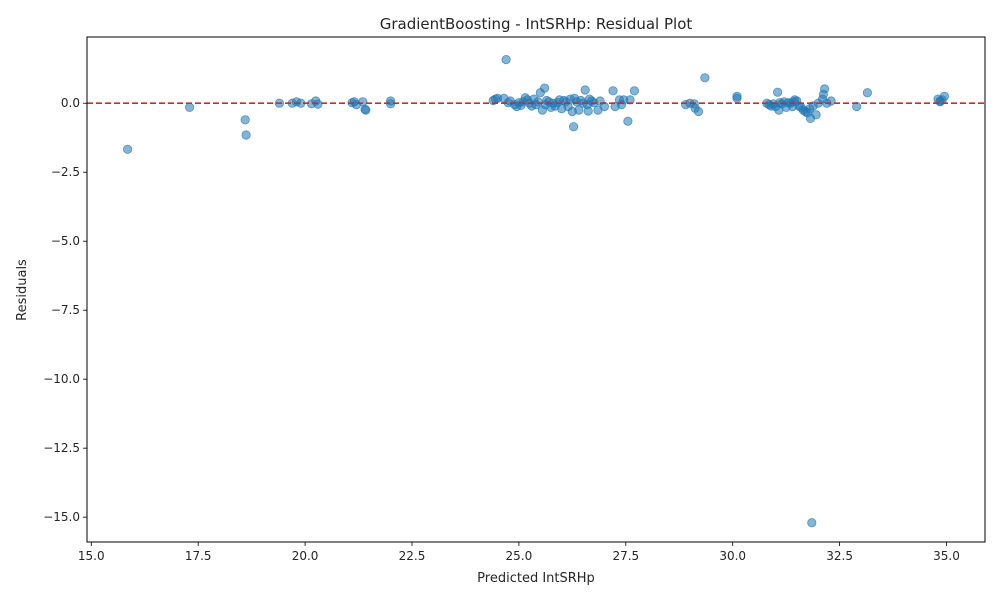  What do you see at coordinates (732, 556) in the screenshot?
I see `x-tick-label: 30.0` at bounding box center [732, 556].